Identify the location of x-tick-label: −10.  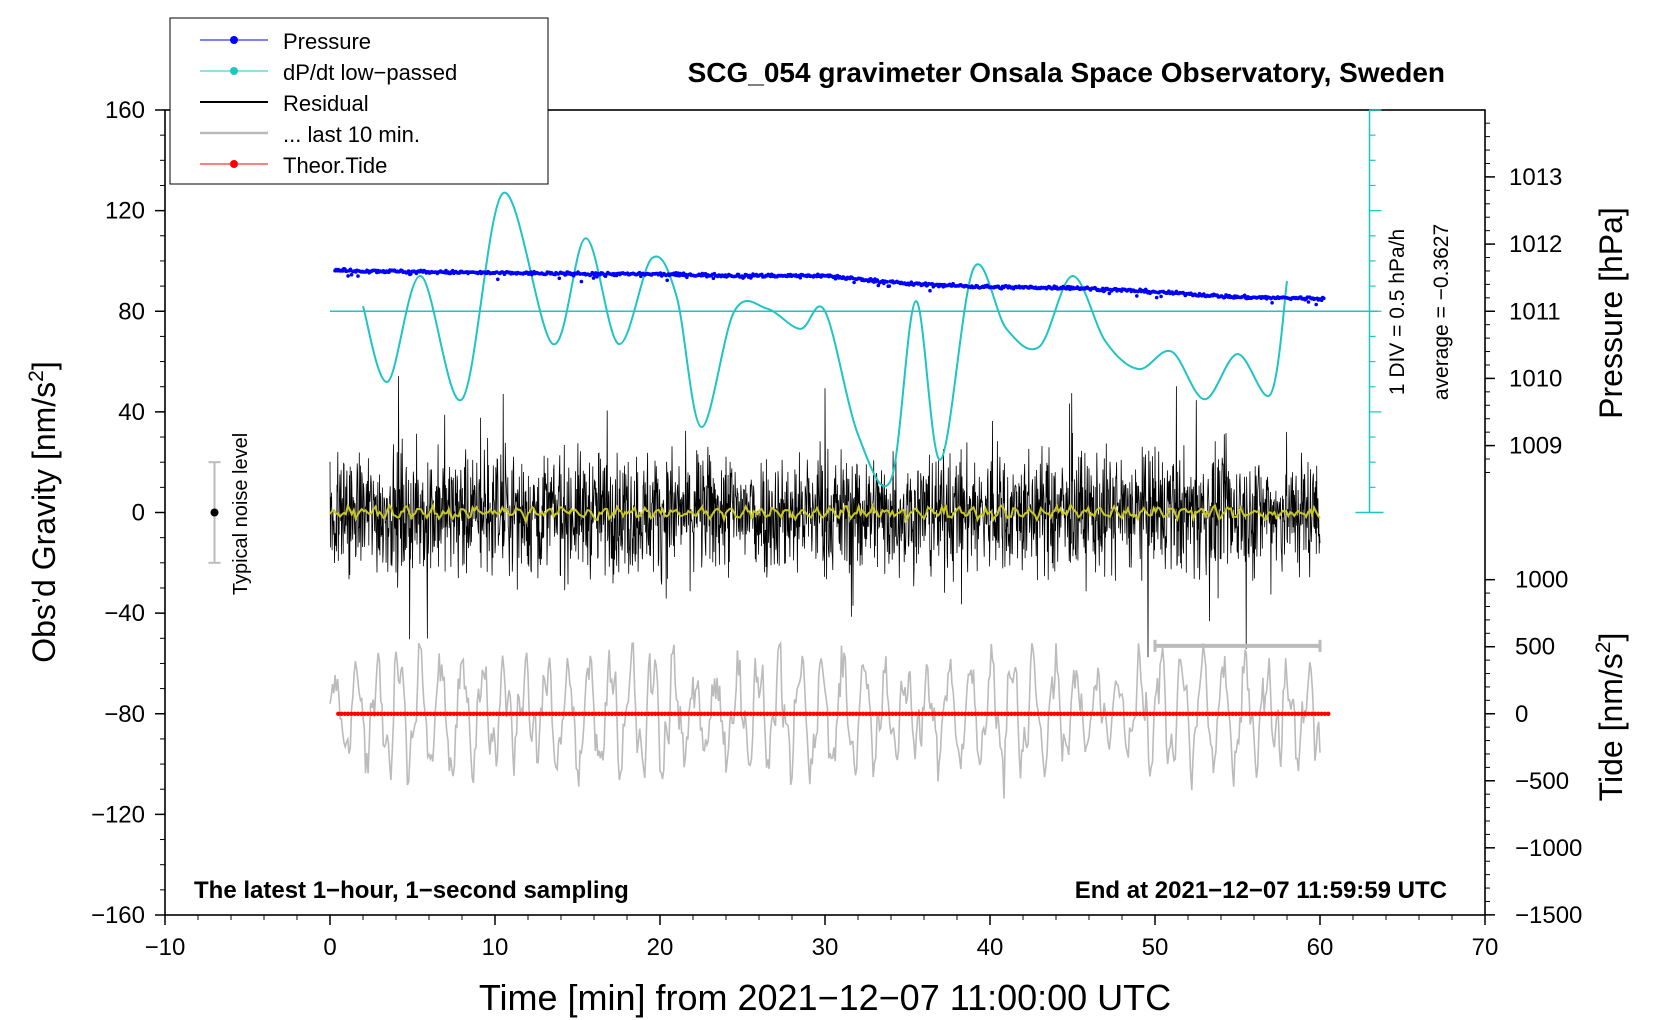
(165, 947).